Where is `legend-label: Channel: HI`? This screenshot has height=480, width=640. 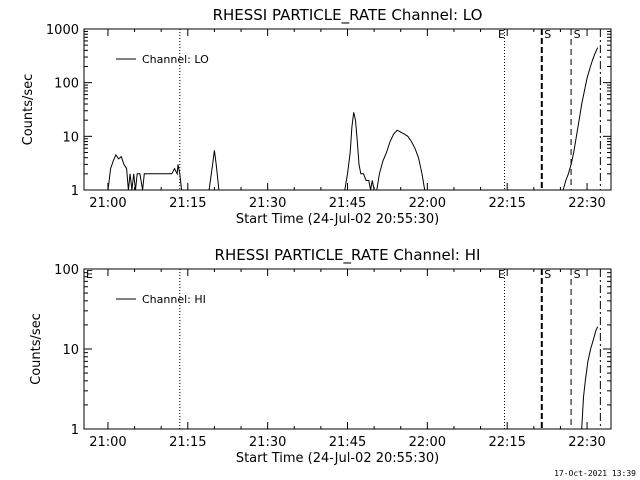
legend-label: Channel: HI is located at coordinates (174, 299).